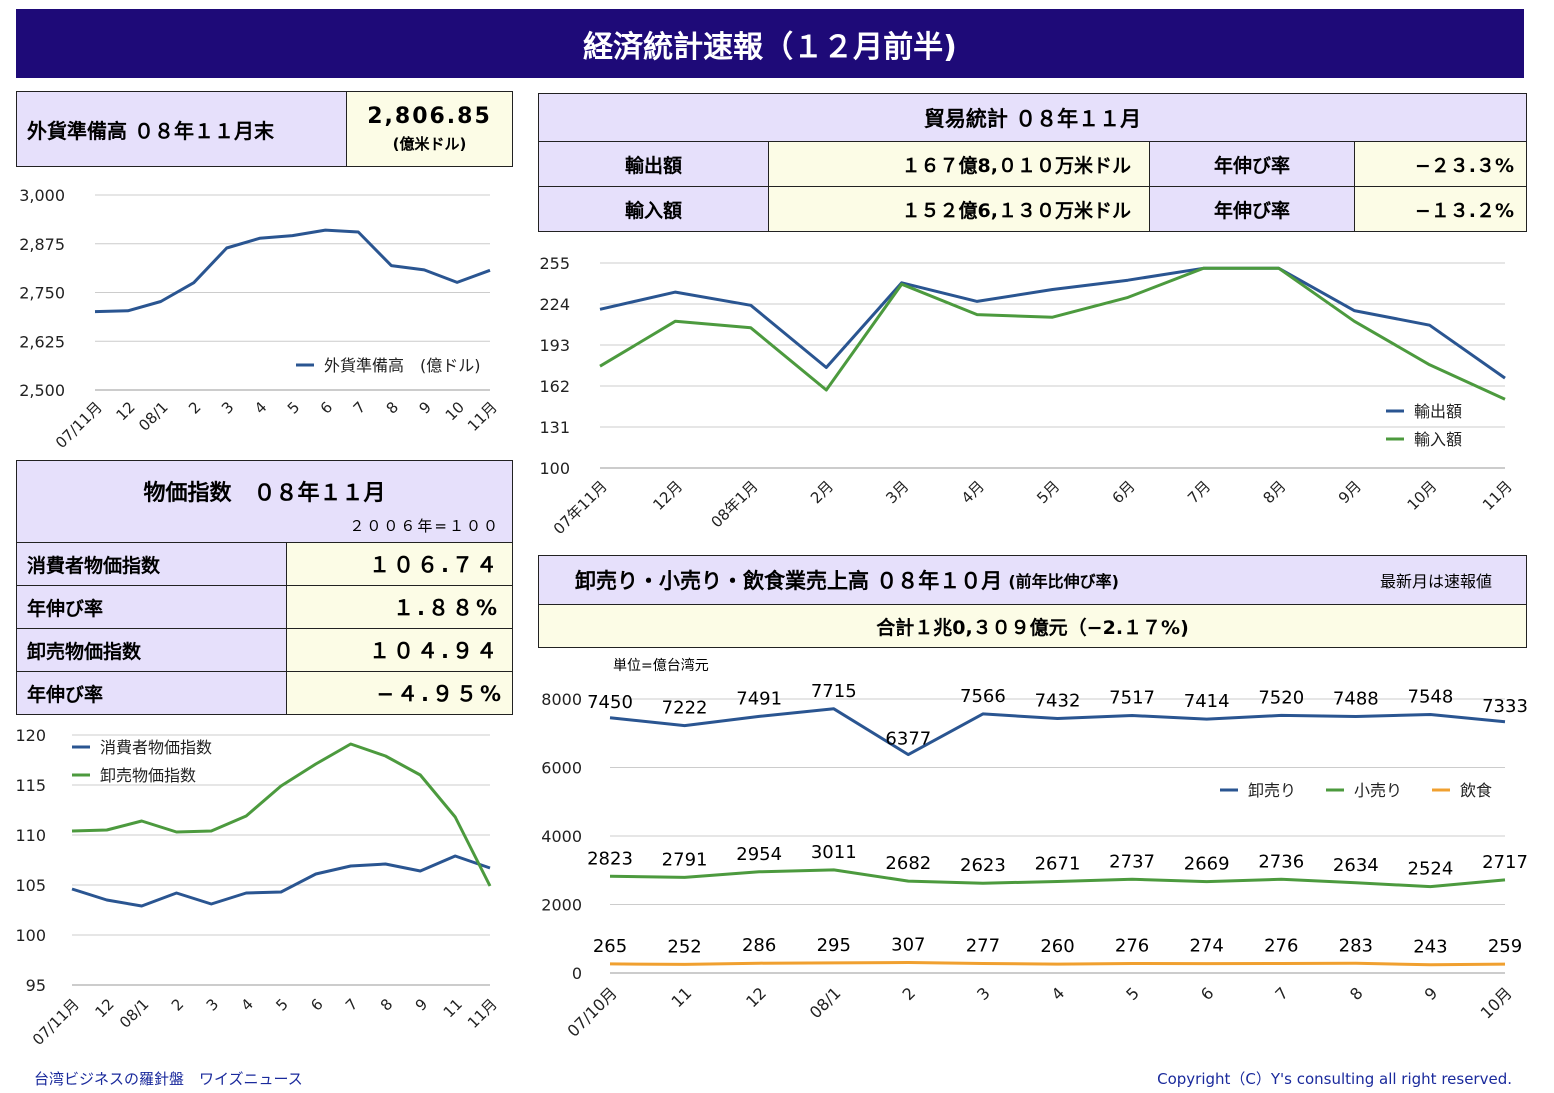 The height and width of the screenshot is (1093, 1554). I want to click on data-label: 6377, so click(908, 739).